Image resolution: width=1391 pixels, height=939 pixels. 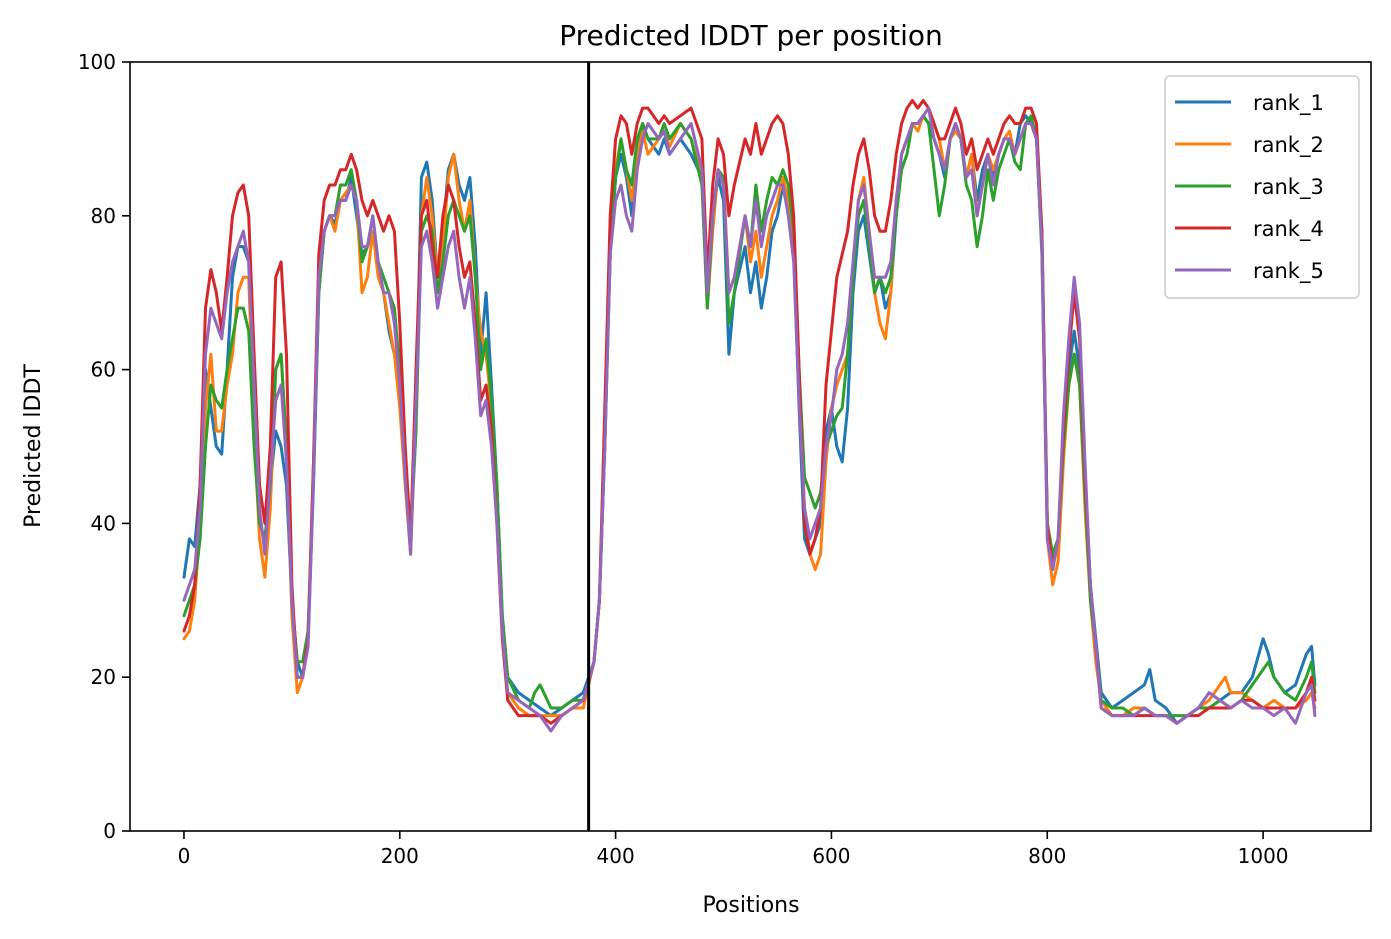 What do you see at coordinates (1288, 103) in the screenshot?
I see `legend-label: rank_1` at bounding box center [1288, 103].